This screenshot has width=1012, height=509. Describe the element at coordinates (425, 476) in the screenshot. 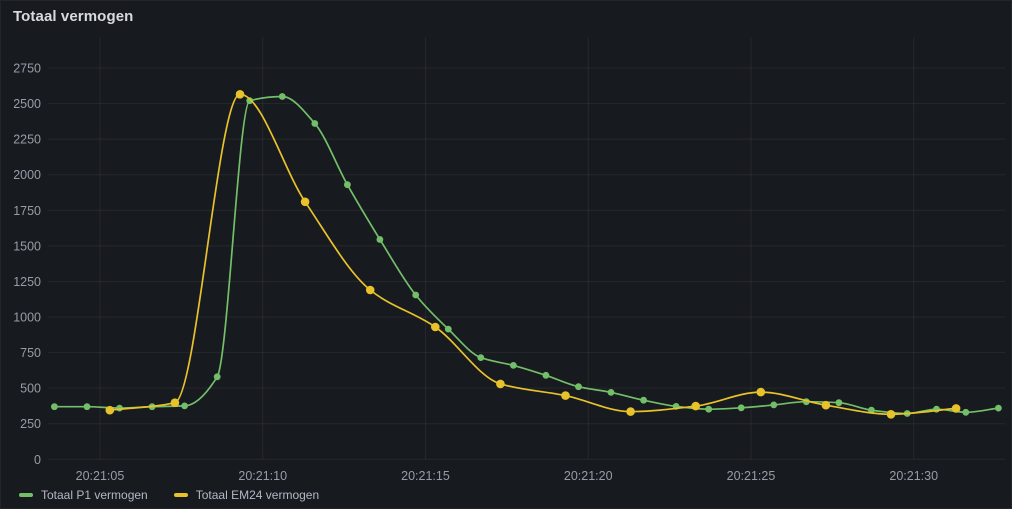

I see `x-tick-label: 20:21:15` at that location.